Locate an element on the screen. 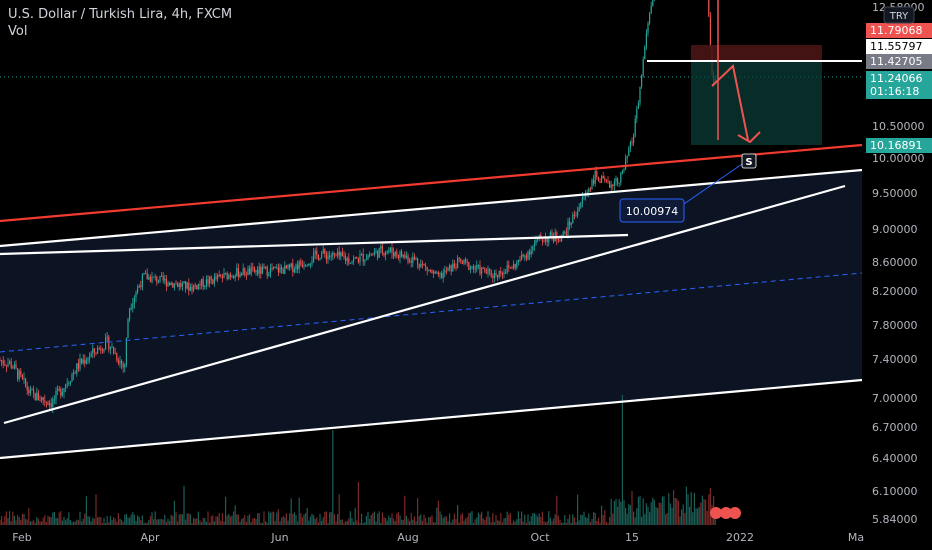  price-tick-label: 10.50000 is located at coordinates (898, 126).